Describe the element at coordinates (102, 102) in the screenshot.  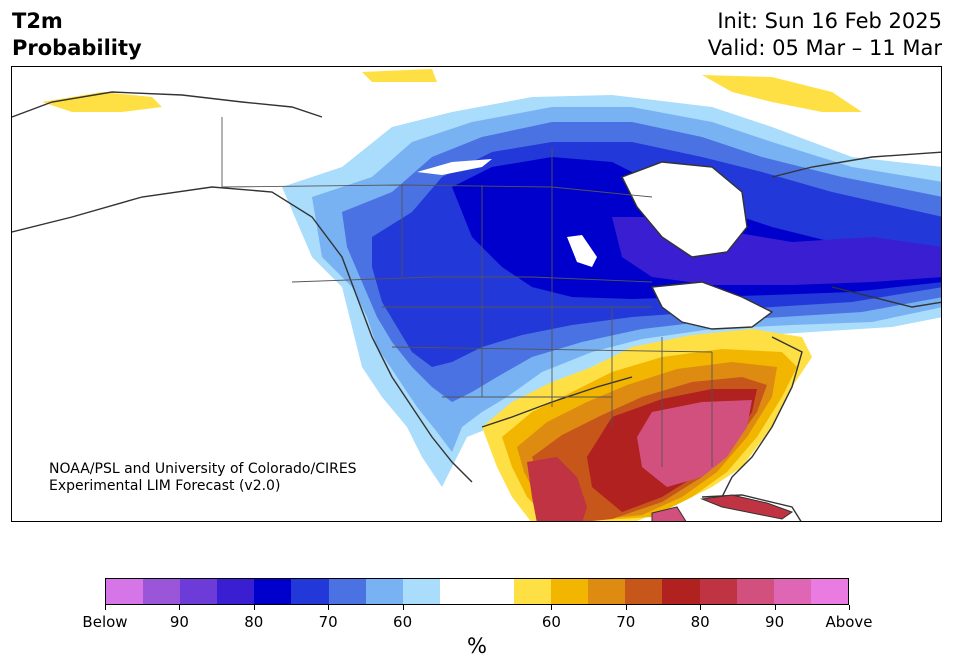
I see `arctic-warm-patch-west` at that location.